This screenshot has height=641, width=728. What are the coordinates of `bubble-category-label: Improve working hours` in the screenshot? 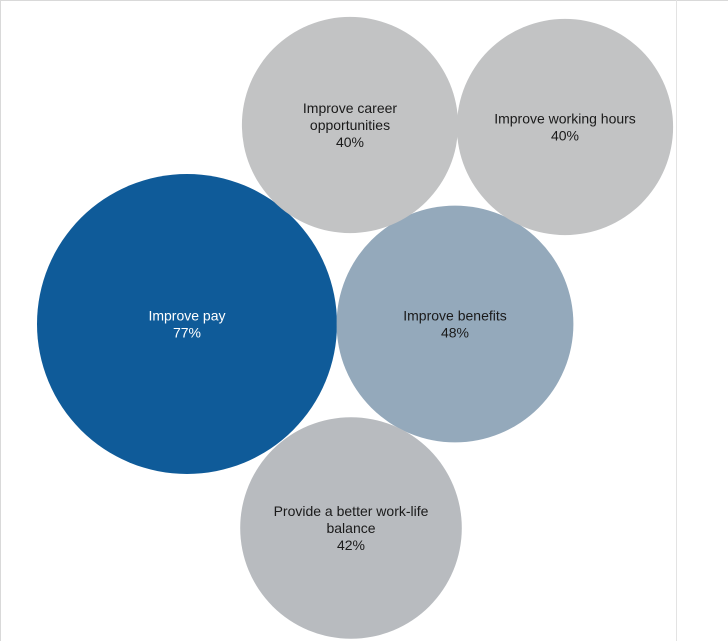 It's located at (565, 119).